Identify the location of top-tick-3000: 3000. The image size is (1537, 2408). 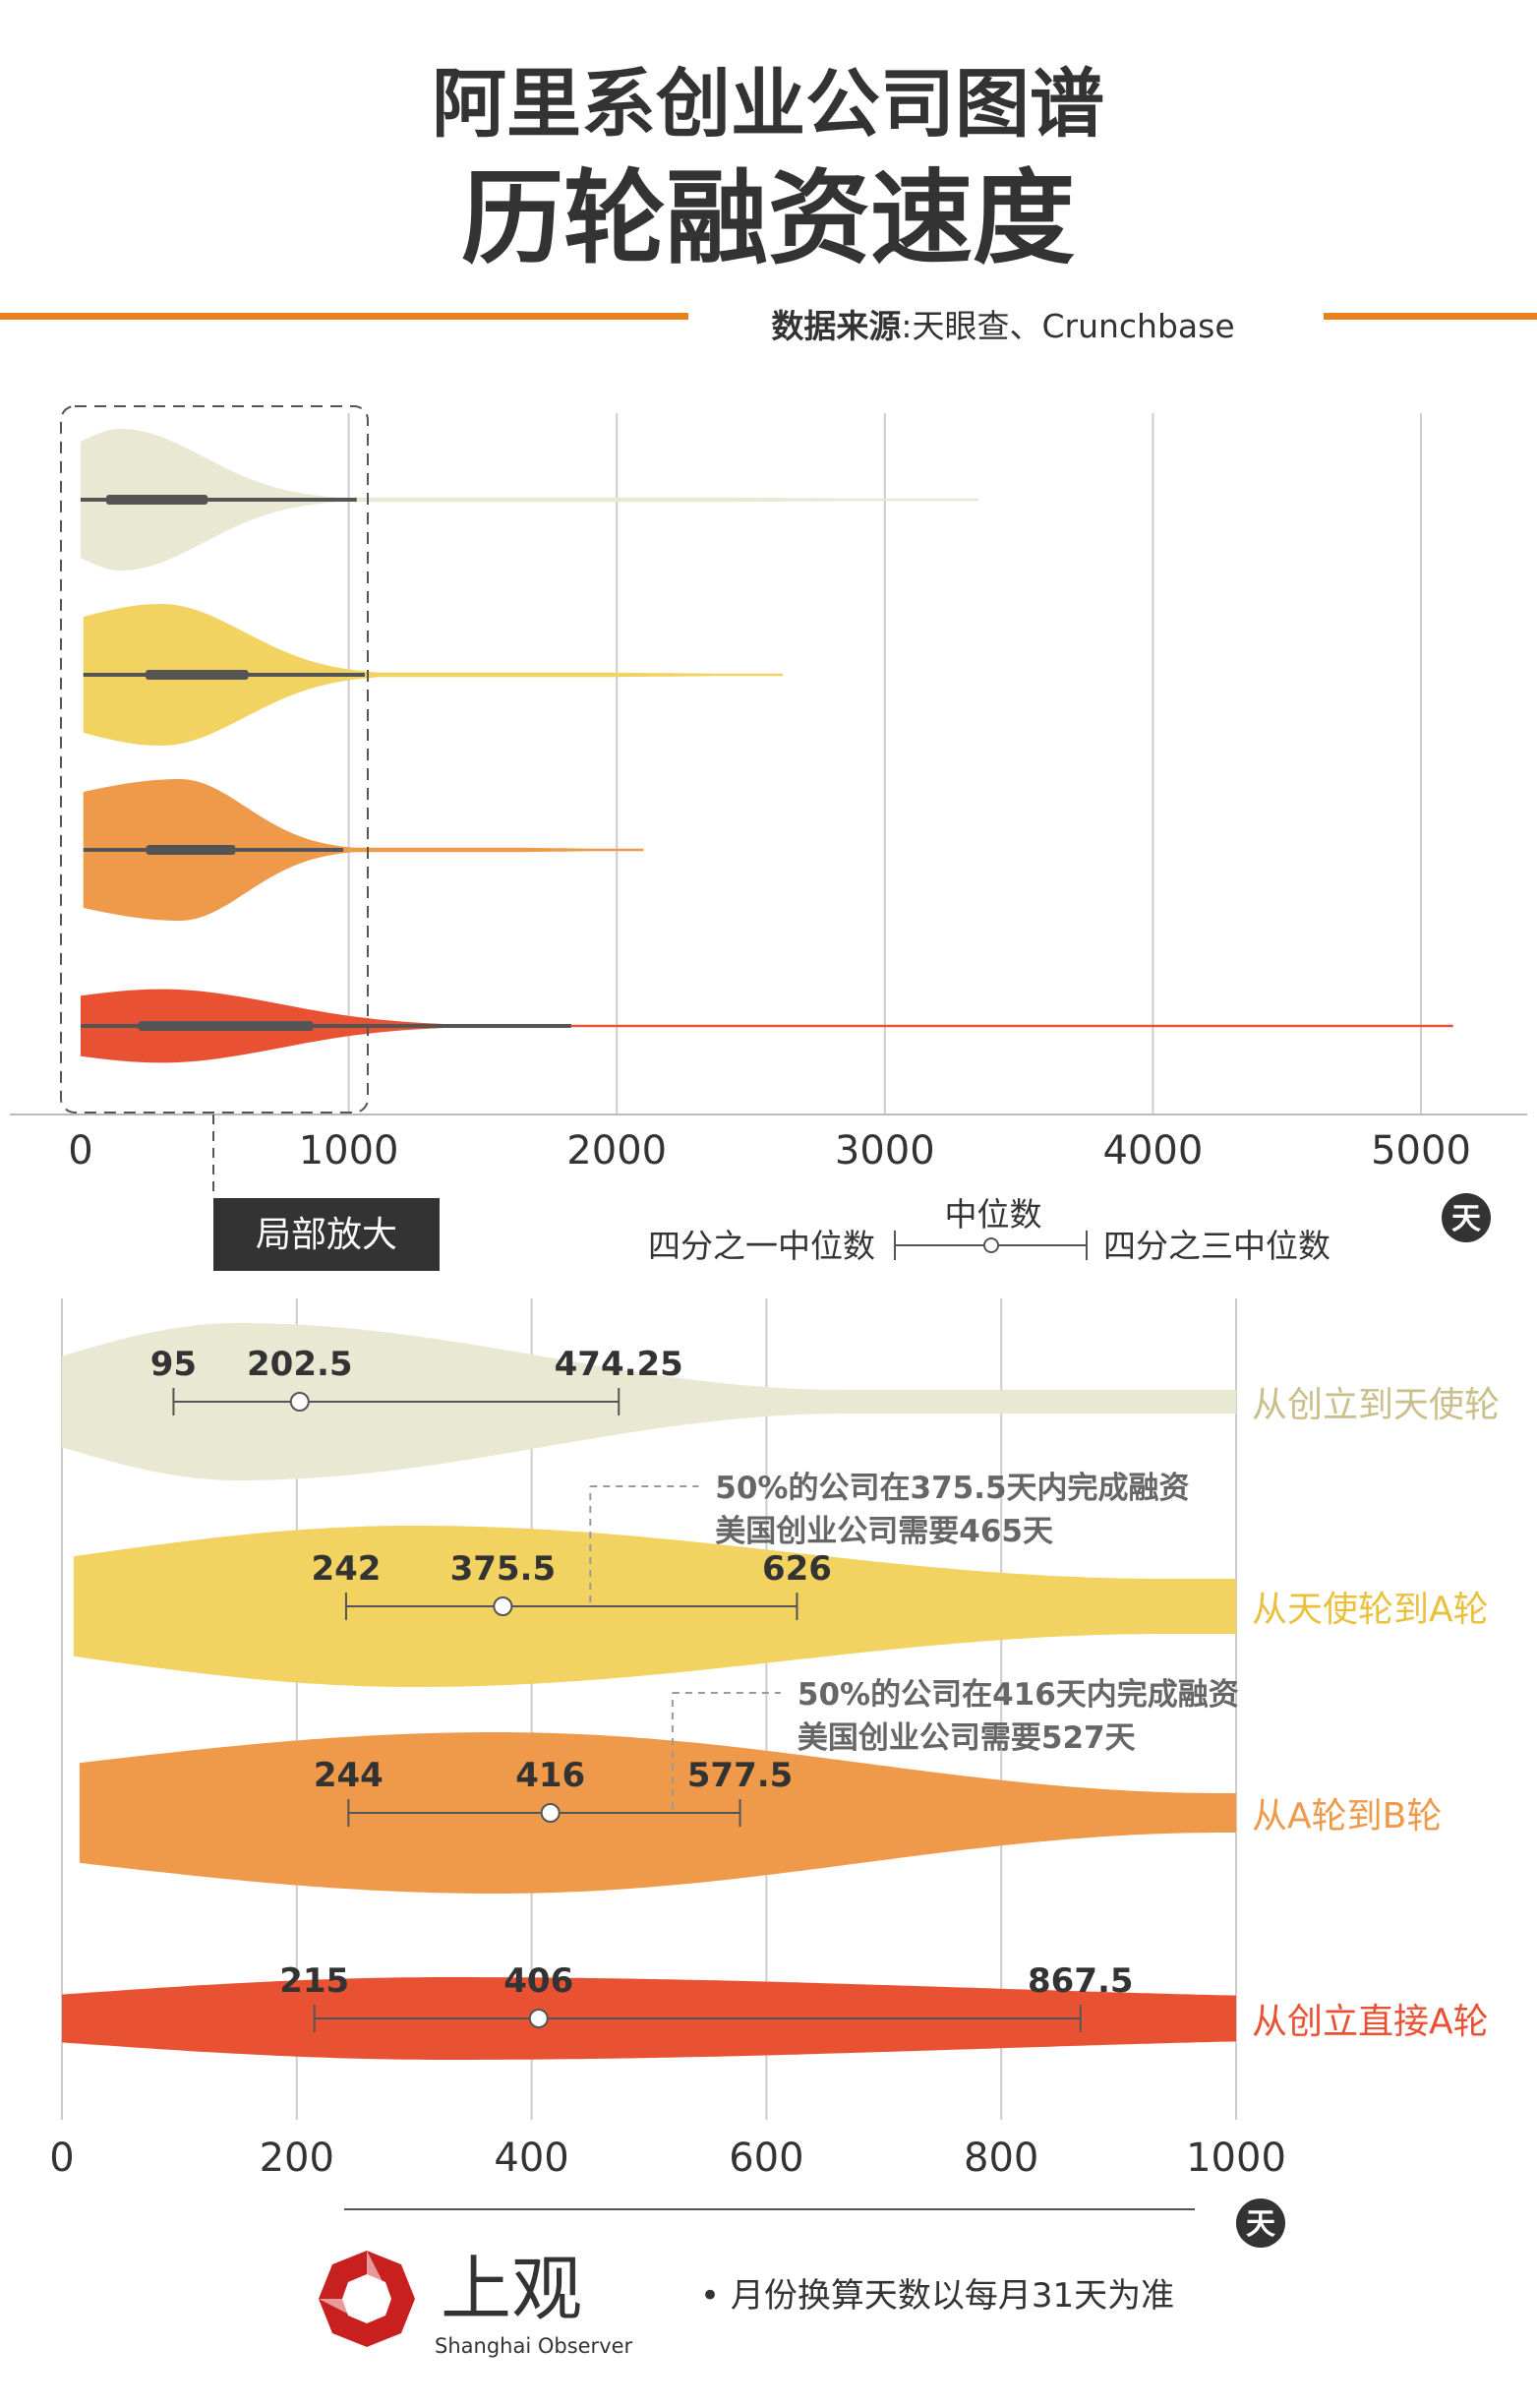
(885, 1151).